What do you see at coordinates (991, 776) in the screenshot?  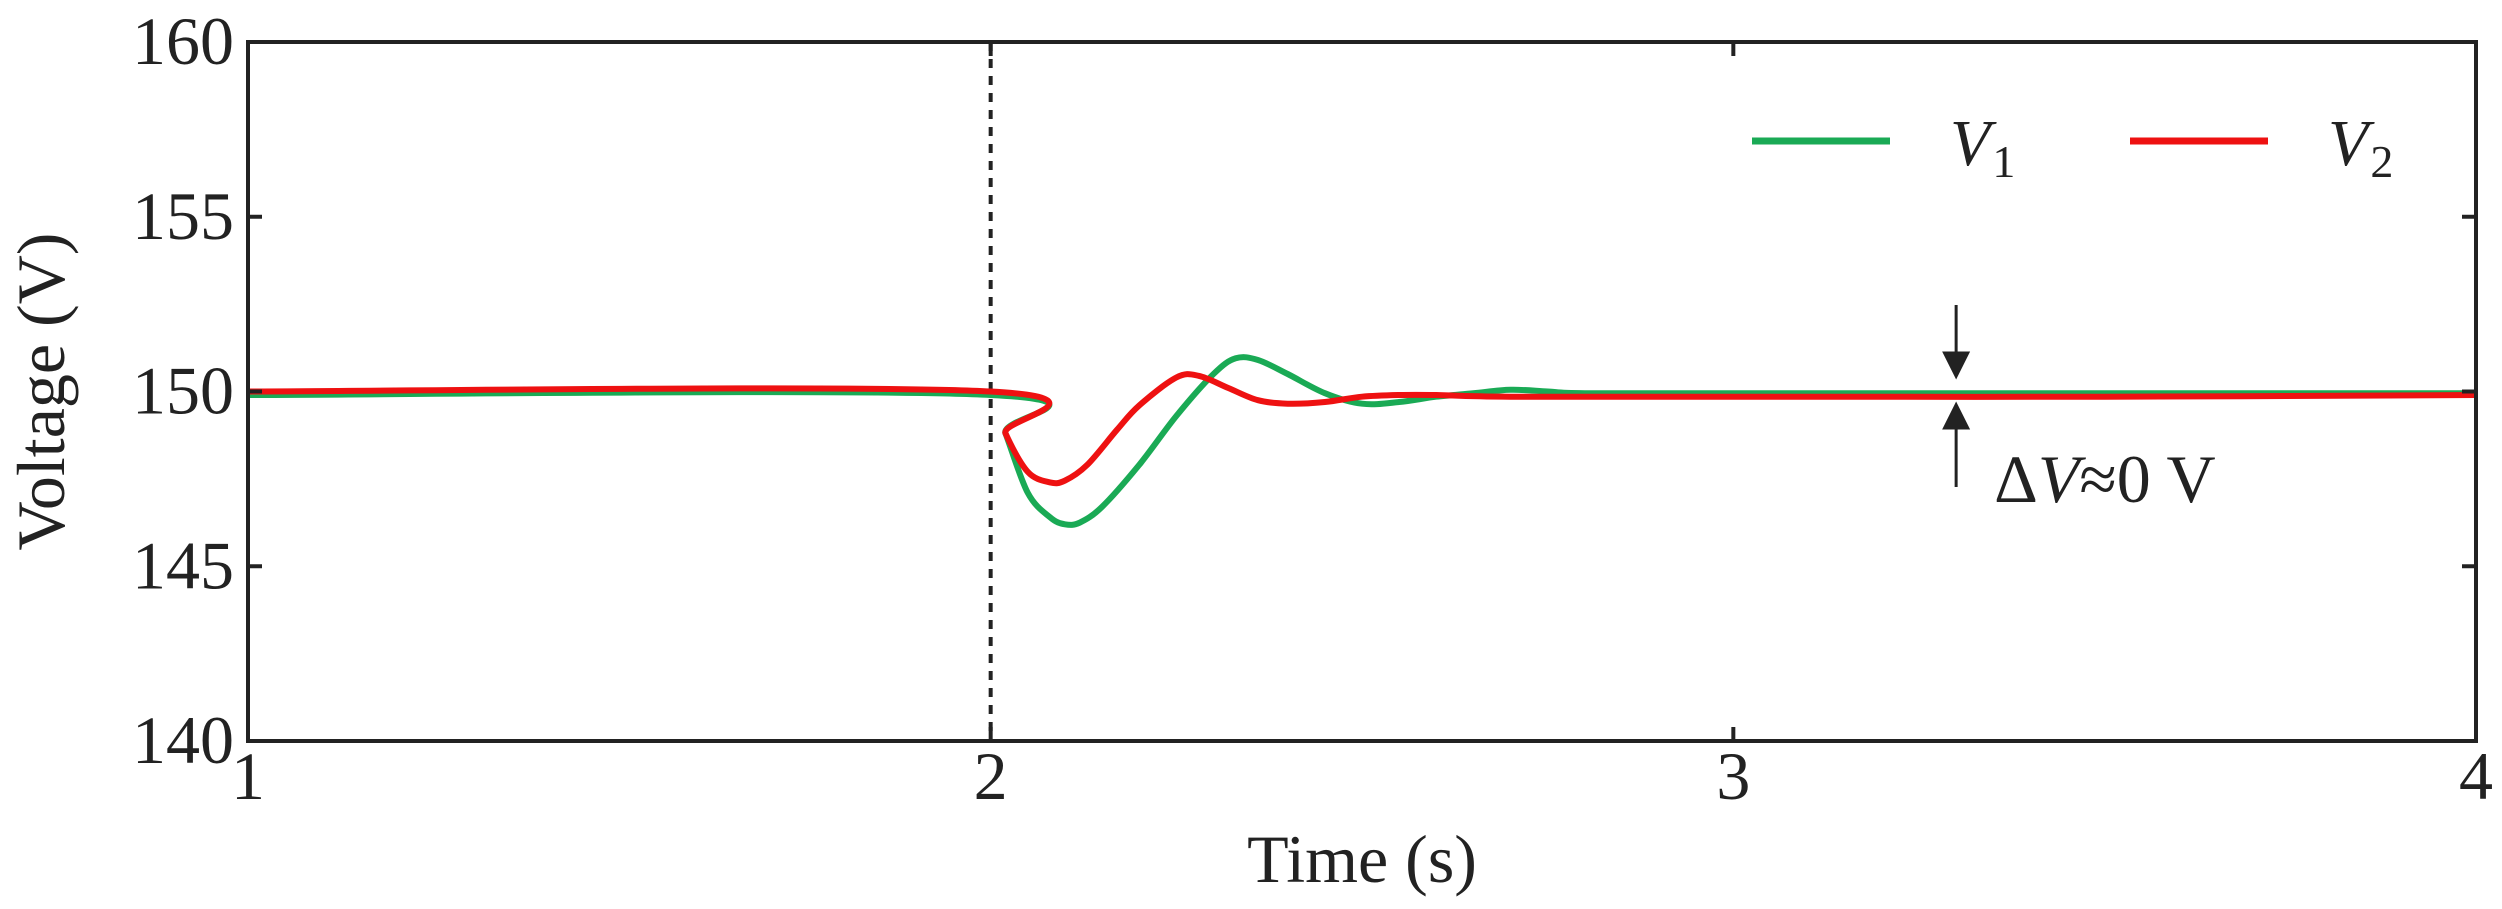 I see `x-tick-label: 2` at bounding box center [991, 776].